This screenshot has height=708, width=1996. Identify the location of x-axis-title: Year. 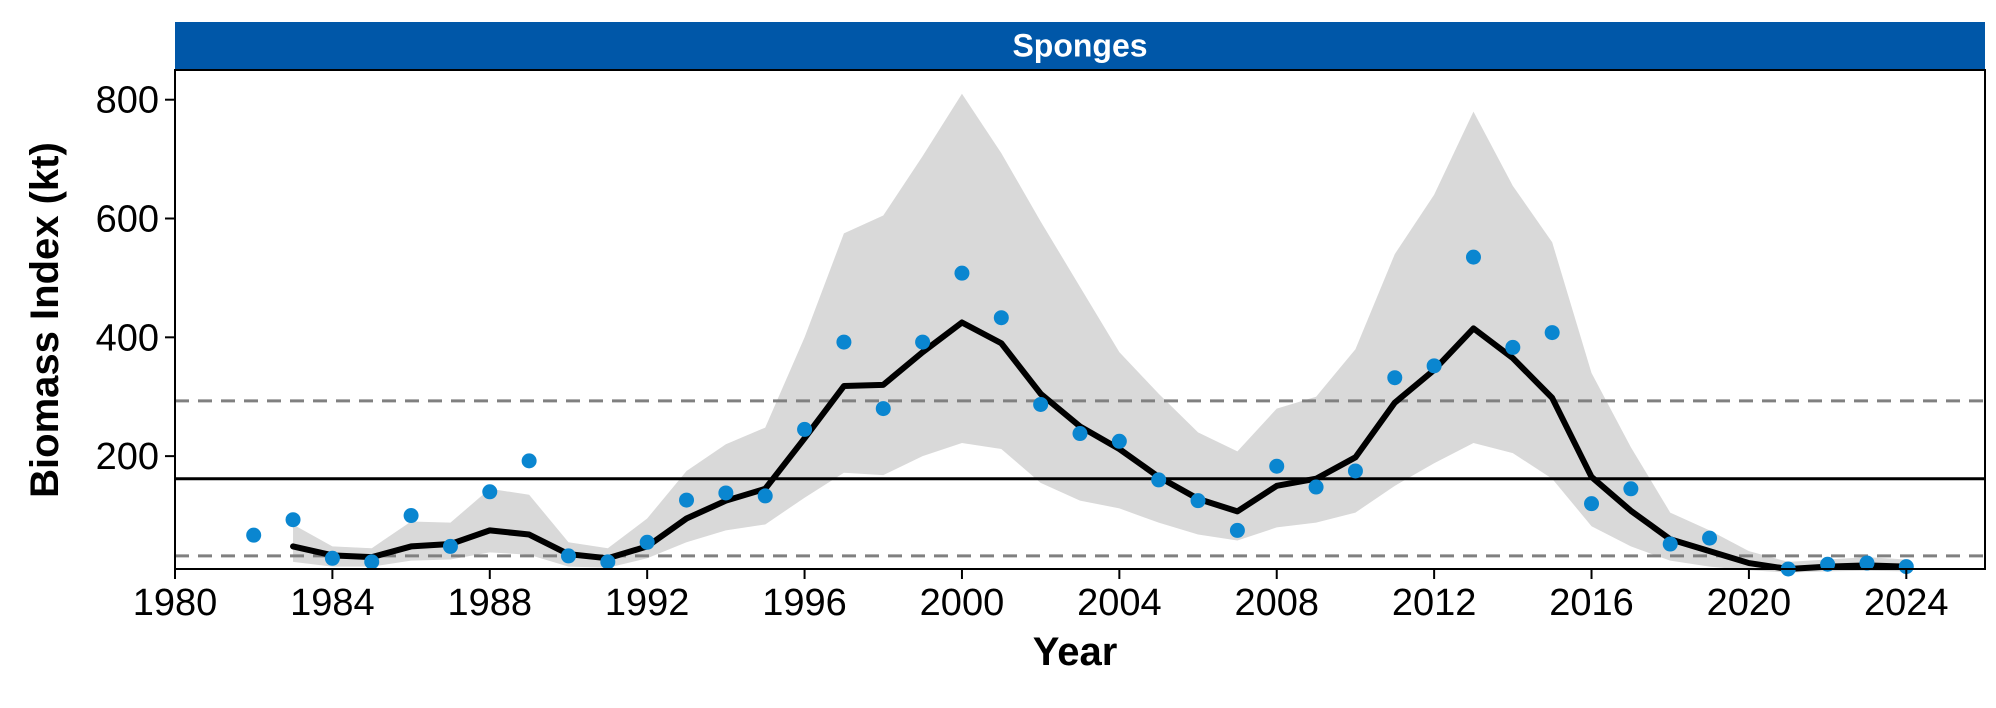
(1075, 652).